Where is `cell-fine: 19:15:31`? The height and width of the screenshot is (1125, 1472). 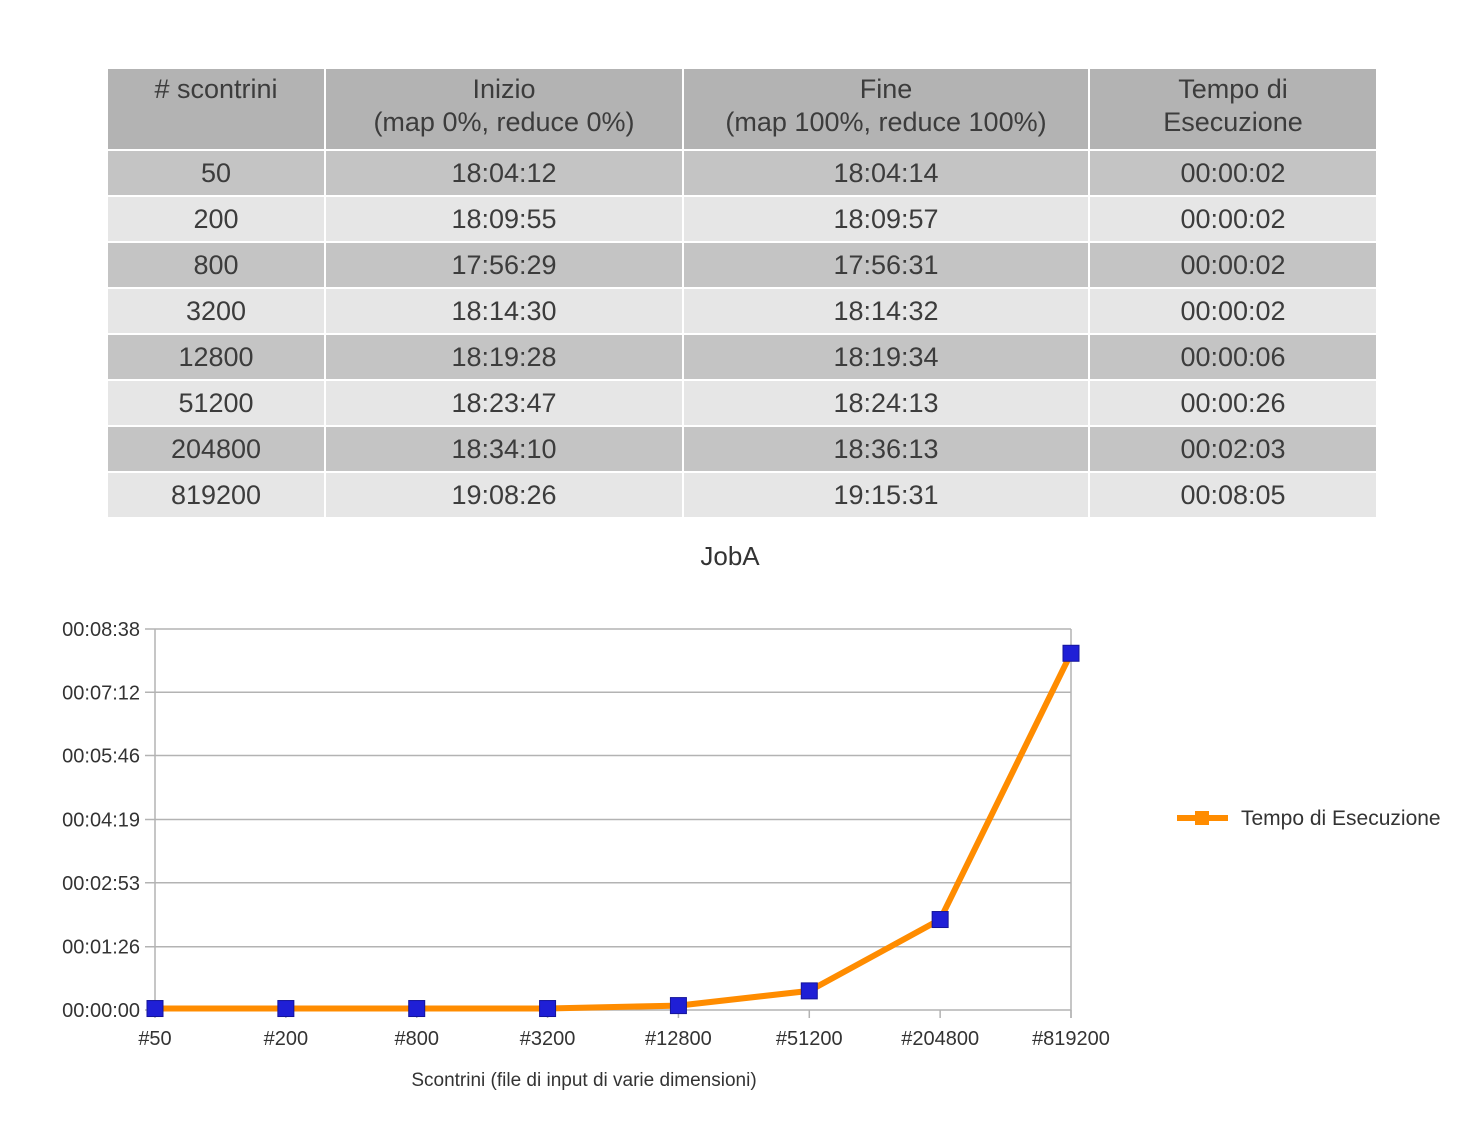
cell-fine: 19:15:31 is located at coordinates (886, 494).